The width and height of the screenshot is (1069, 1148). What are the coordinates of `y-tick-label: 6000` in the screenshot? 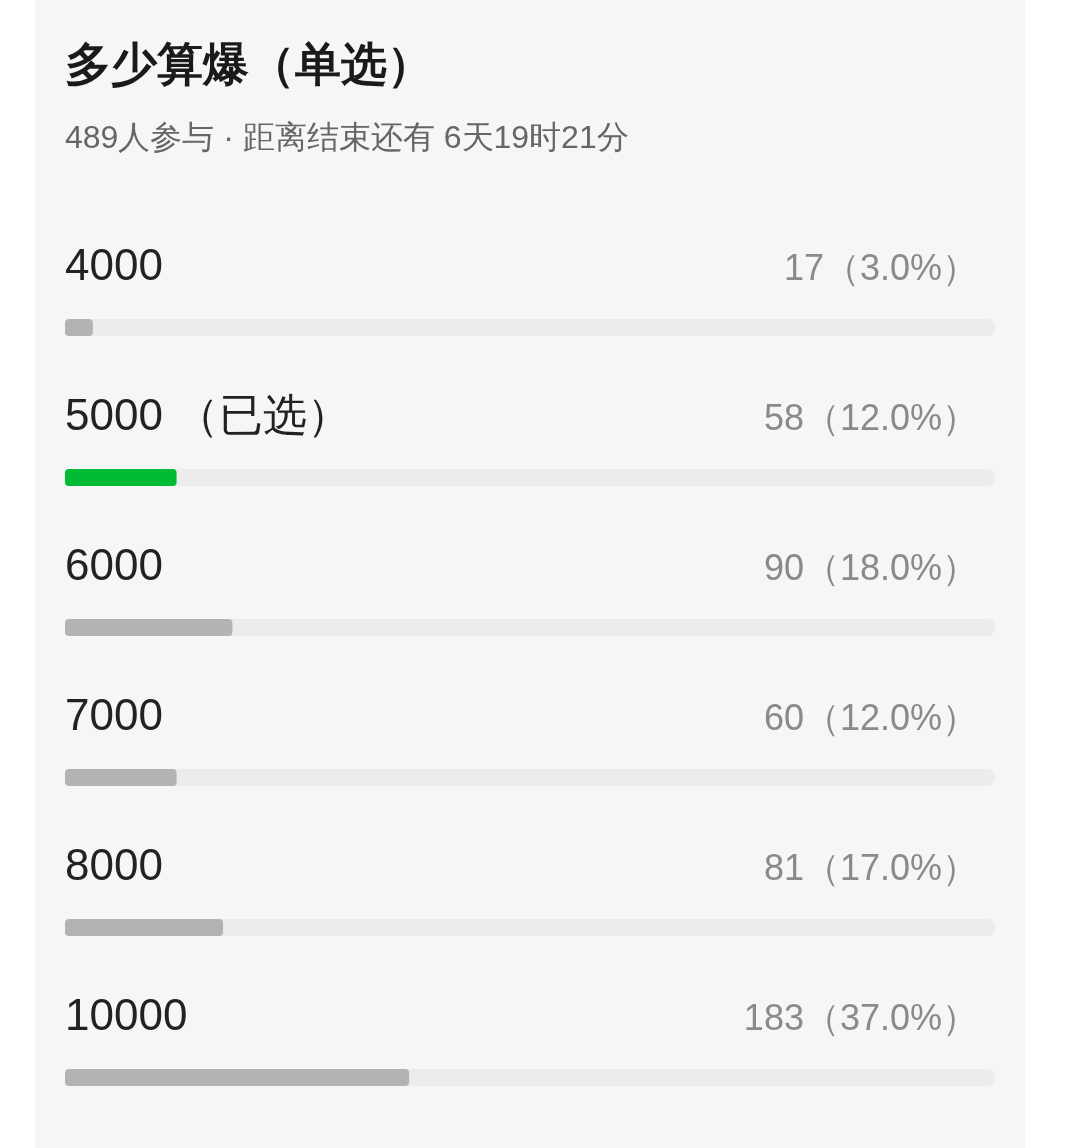 It's located at (114, 564).